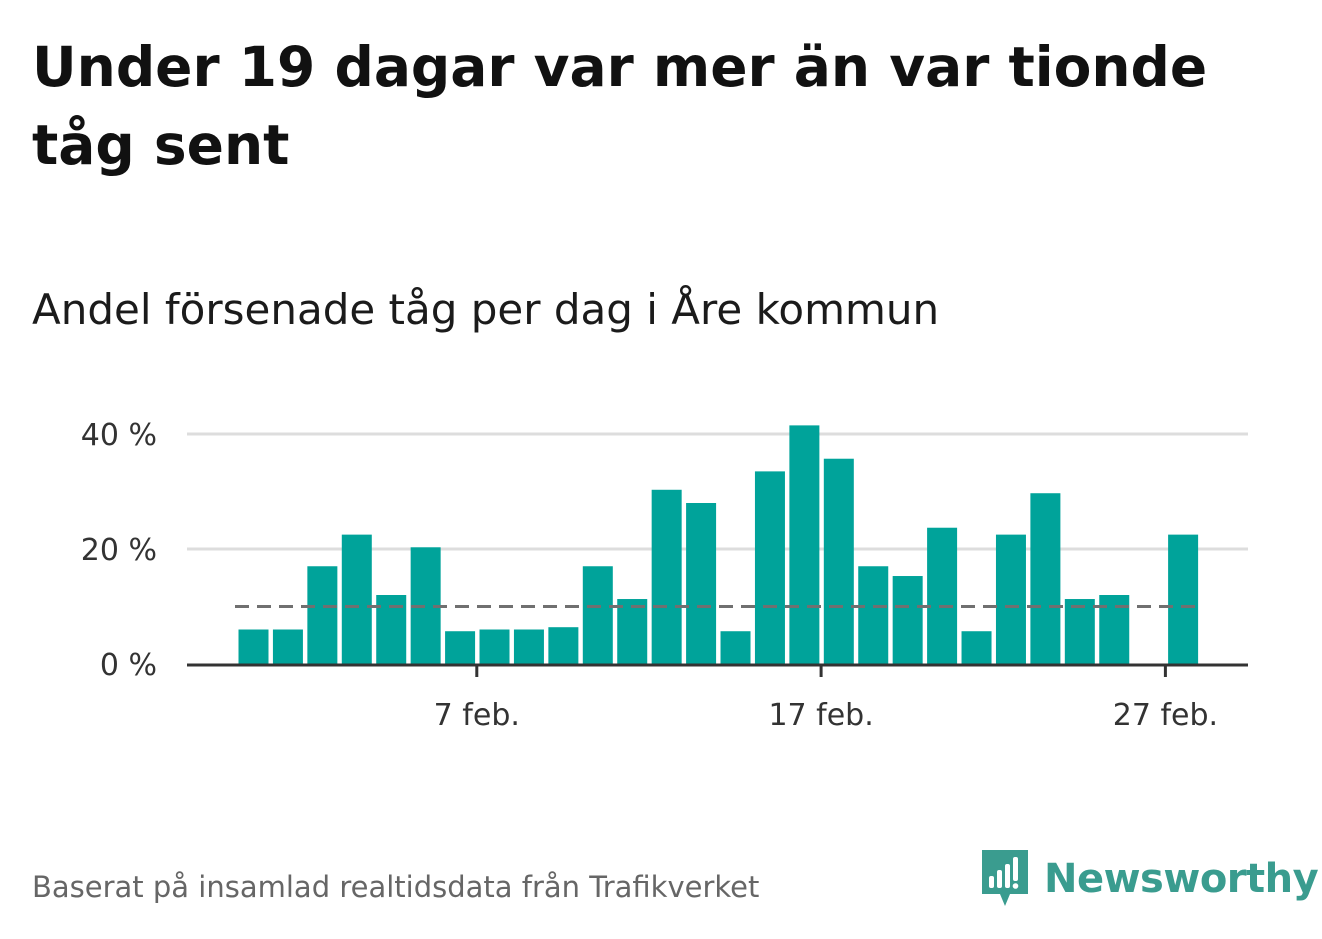 This screenshot has width=1322, height=939. Describe the element at coordinates (717, 491) in the screenshot. I see `gridlines` at that location.